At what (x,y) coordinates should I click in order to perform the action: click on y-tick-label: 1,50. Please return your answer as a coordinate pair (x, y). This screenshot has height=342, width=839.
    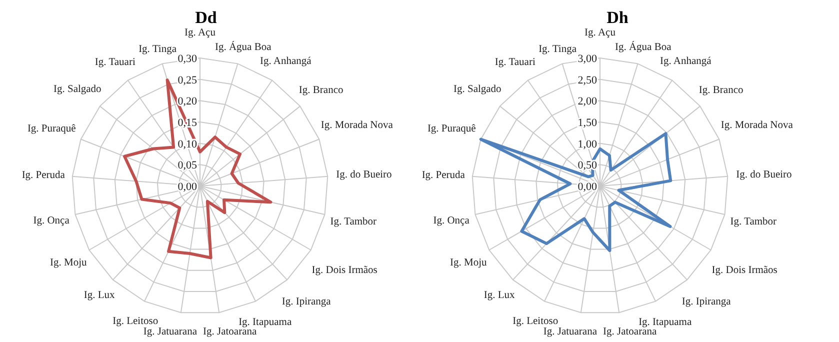
    Looking at the image, I should click on (588, 123).